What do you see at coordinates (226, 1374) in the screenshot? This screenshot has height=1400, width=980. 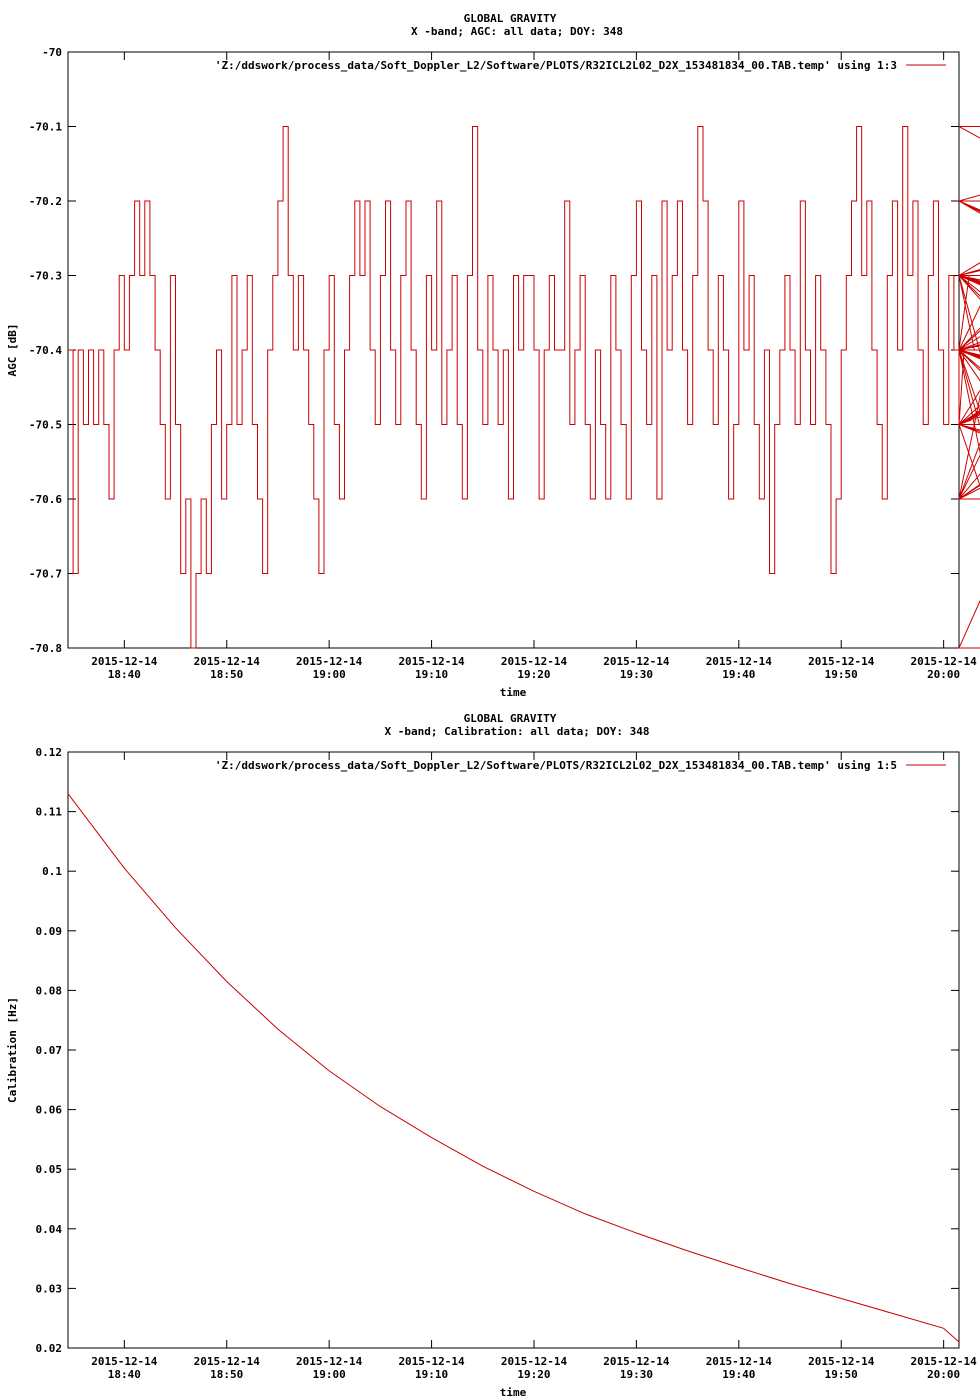 I see `calibration-x-tick-time: 18:50` at bounding box center [226, 1374].